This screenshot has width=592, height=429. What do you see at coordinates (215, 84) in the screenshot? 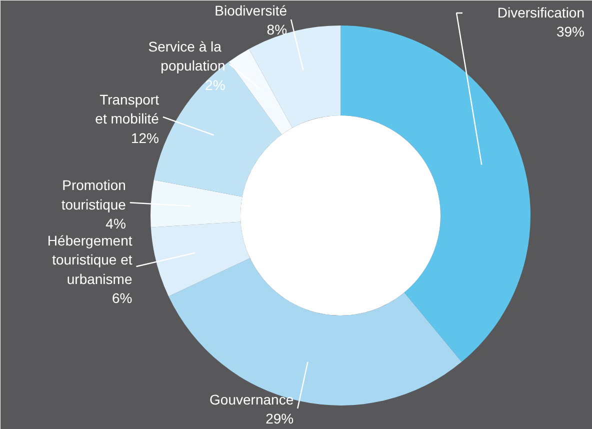
I see `data-label: 2%` at bounding box center [215, 84].